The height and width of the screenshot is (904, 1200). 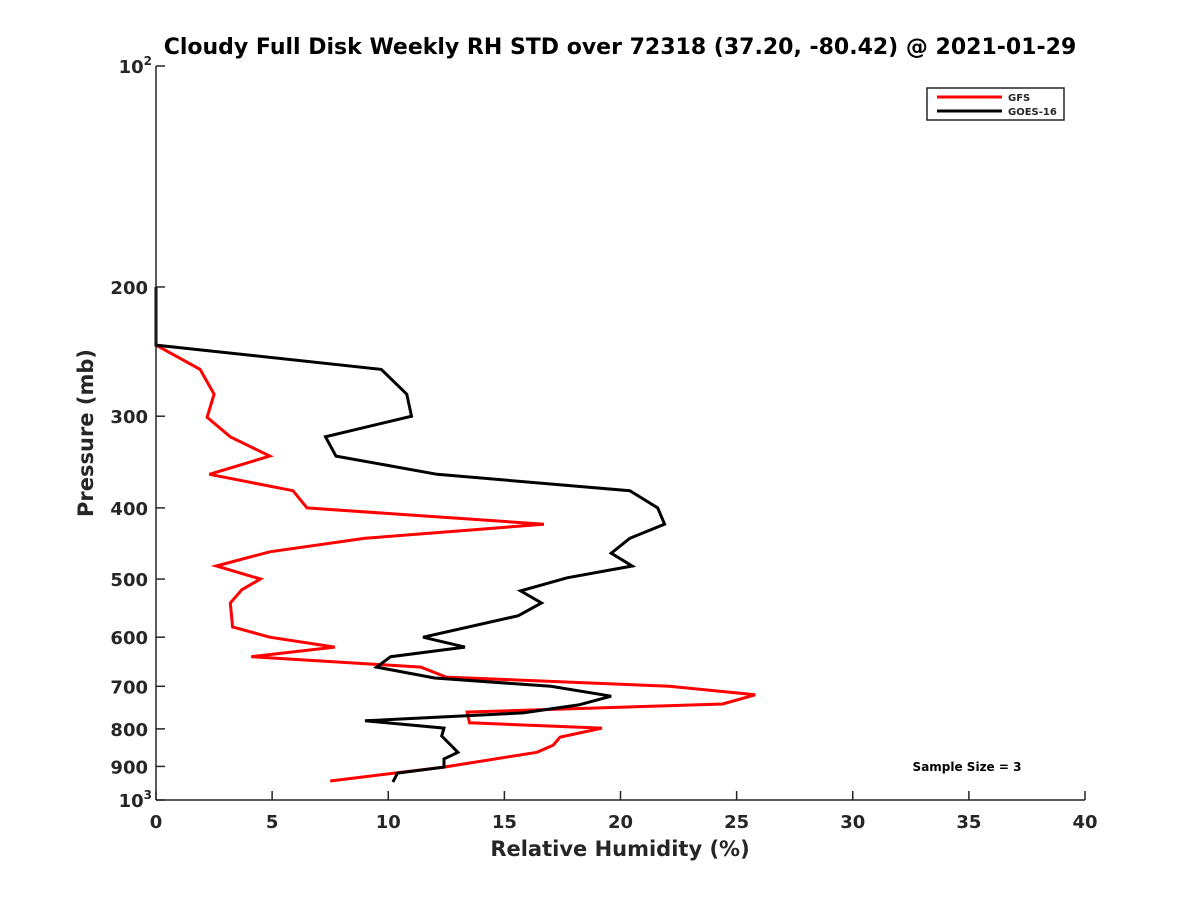 What do you see at coordinates (129, 638) in the screenshot?
I see `y-tick-label: 600` at bounding box center [129, 638].